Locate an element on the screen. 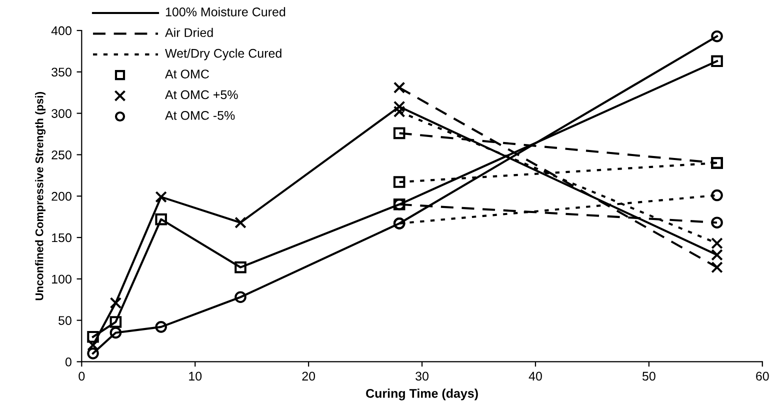 Image resolution: width=774 pixels, height=415 pixels. y-tick-label: 100 is located at coordinates (62, 279).